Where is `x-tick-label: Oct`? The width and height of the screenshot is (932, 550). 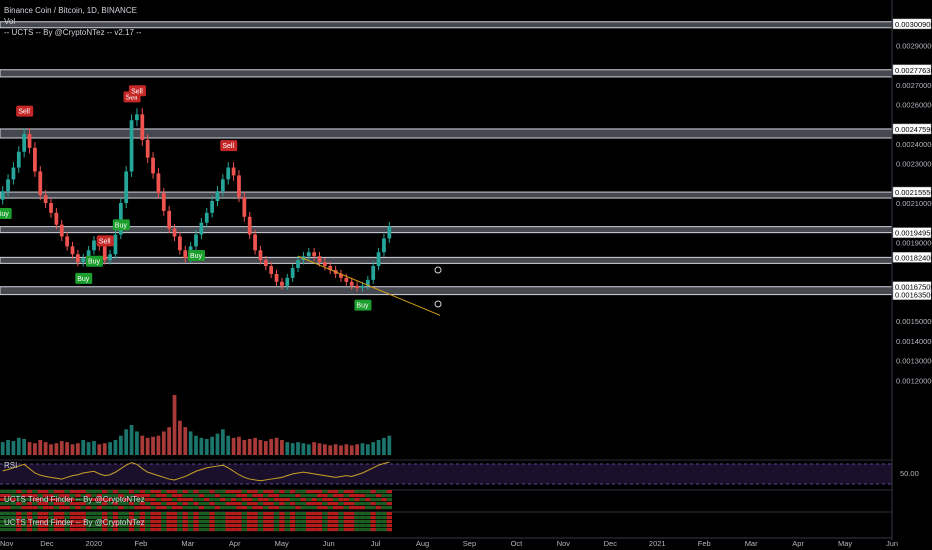 x-tick-label: Oct is located at coordinates (517, 543).